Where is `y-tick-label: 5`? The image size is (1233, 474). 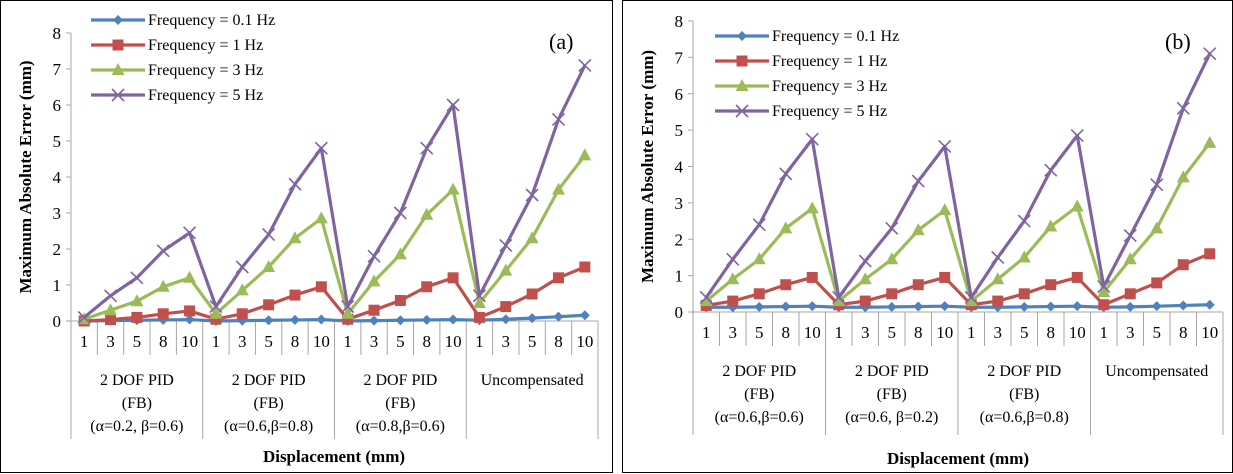
y-tick-label: 5 is located at coordinates (679, 130).